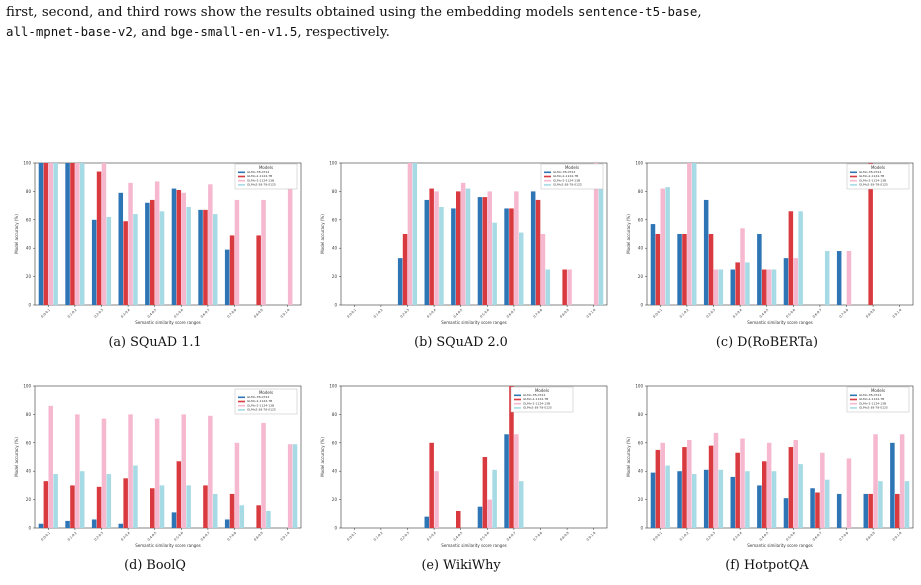  Describe the element at coordinates (641, 414) in the screenshot. I see `y-tick-label: 80` at that location.